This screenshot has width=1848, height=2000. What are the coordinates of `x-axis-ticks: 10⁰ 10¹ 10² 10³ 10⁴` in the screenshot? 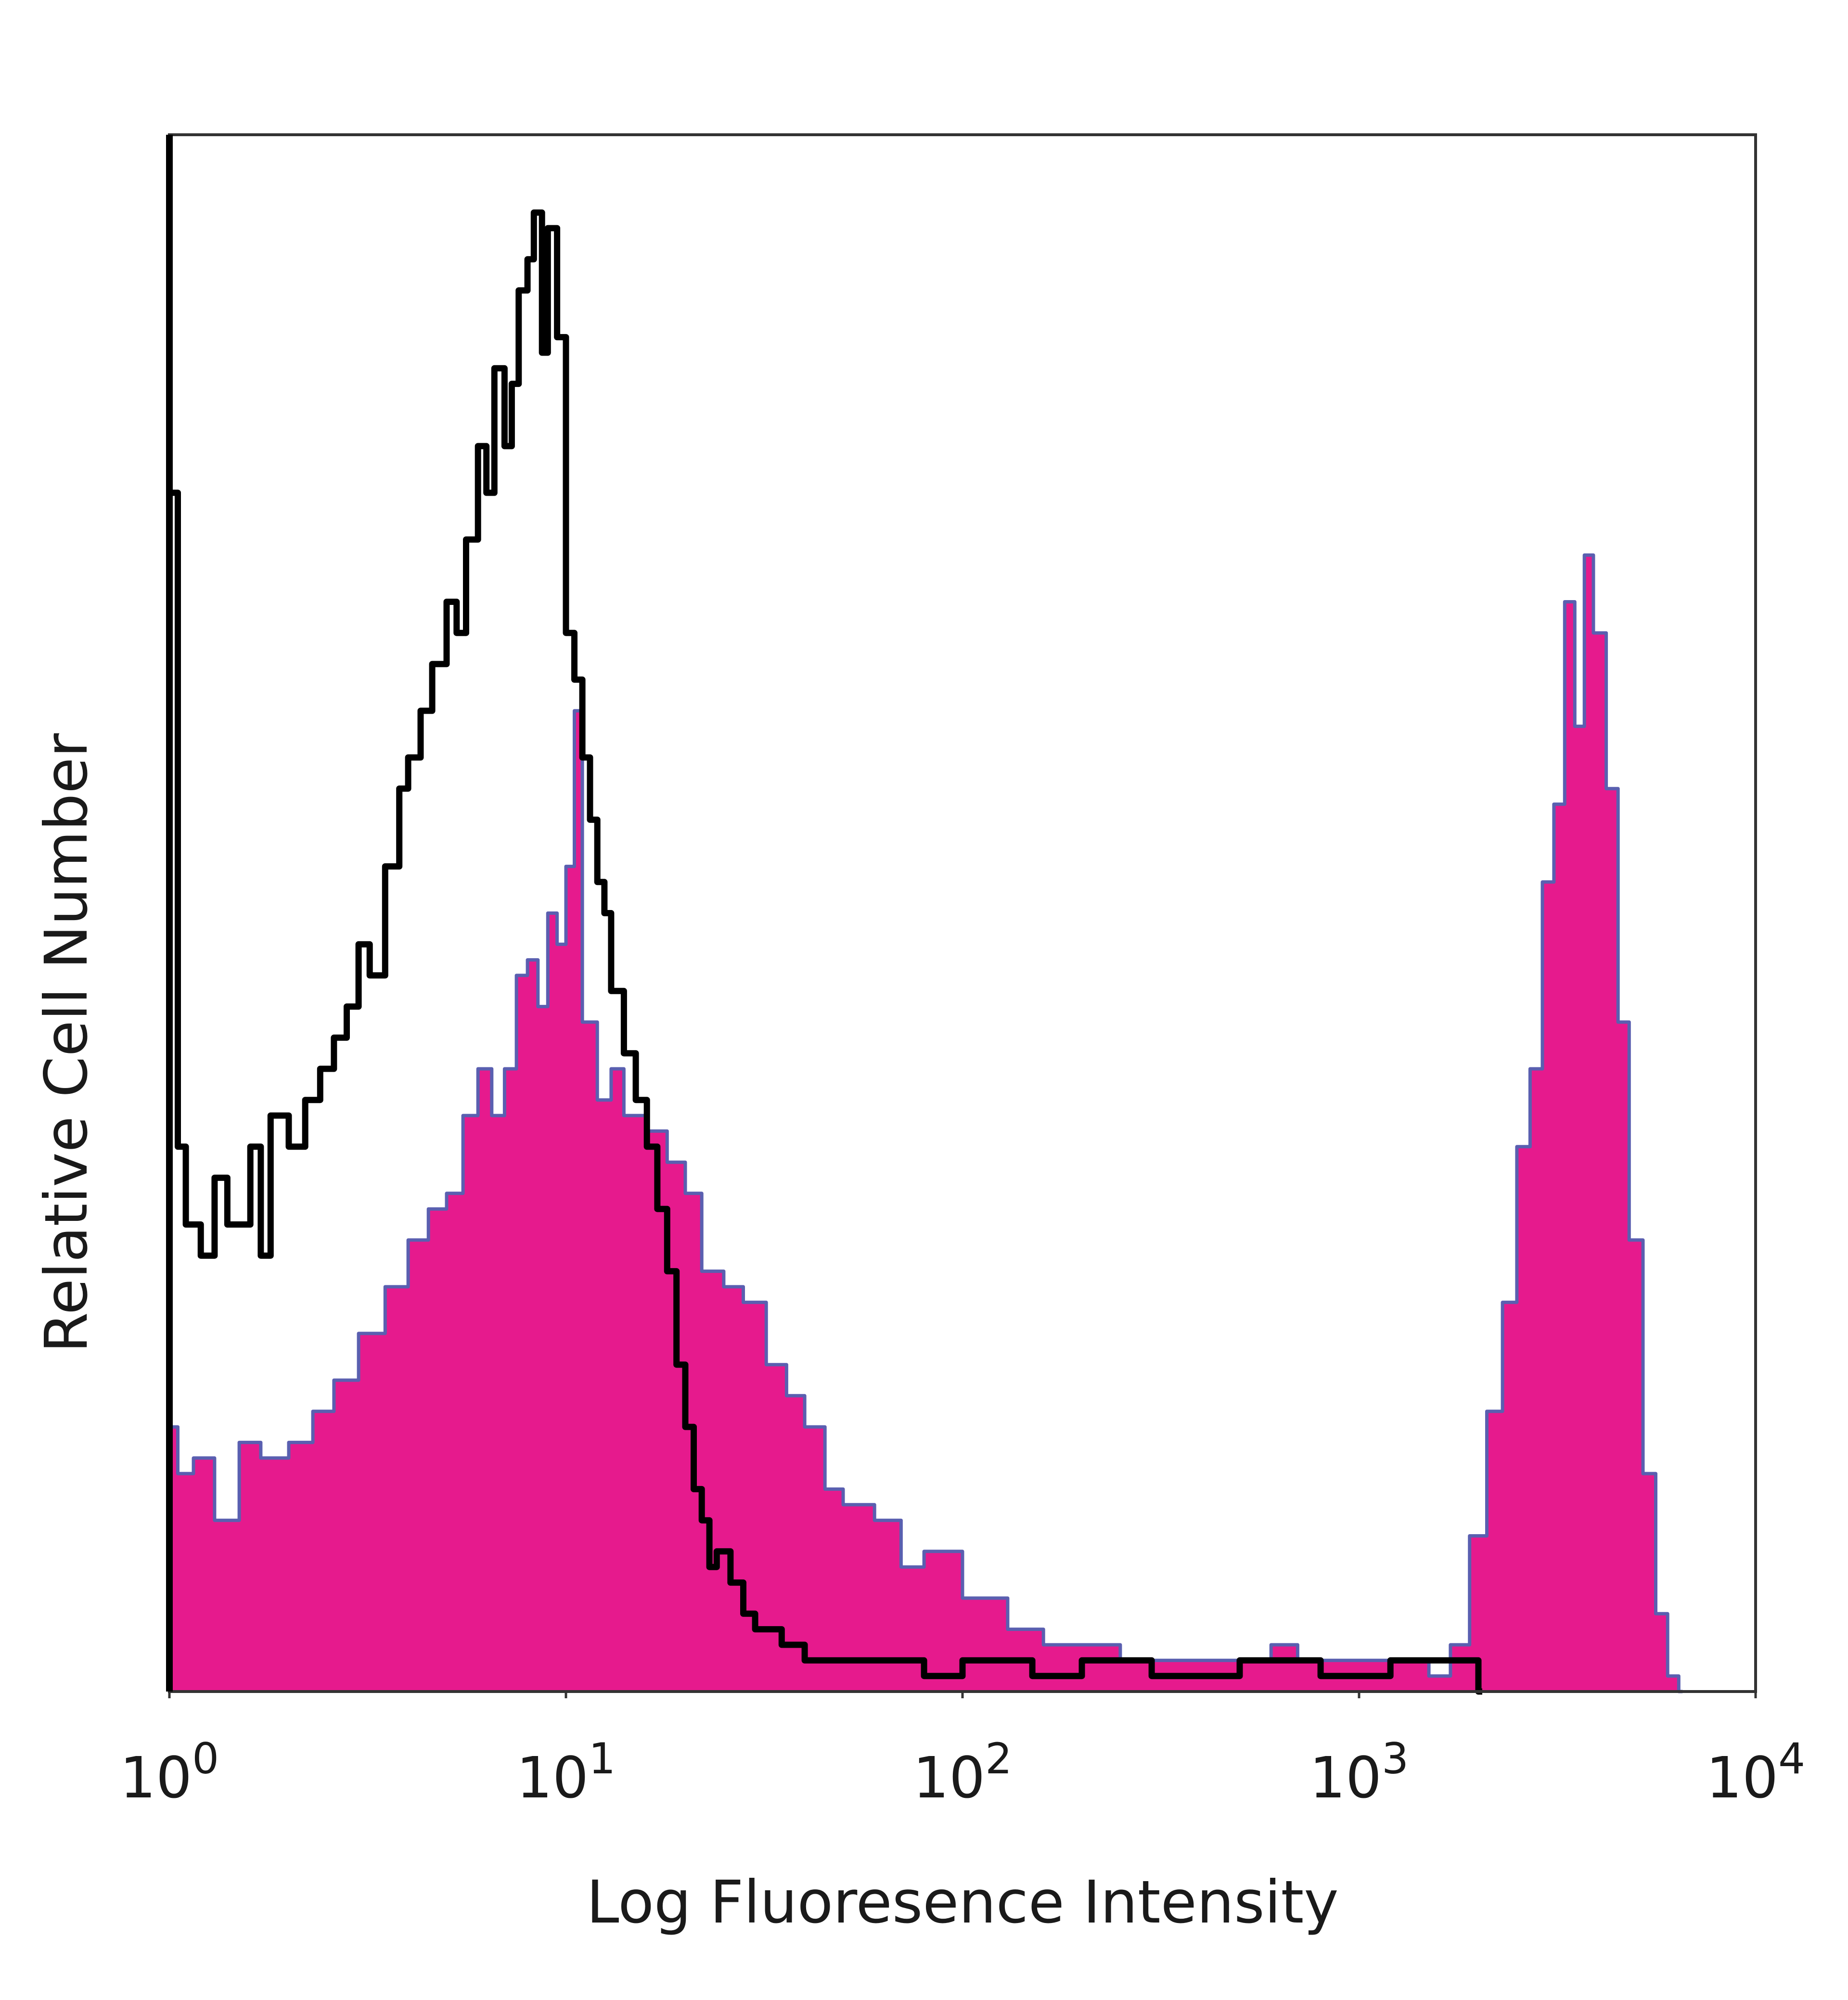 It's located at (962, 1751).